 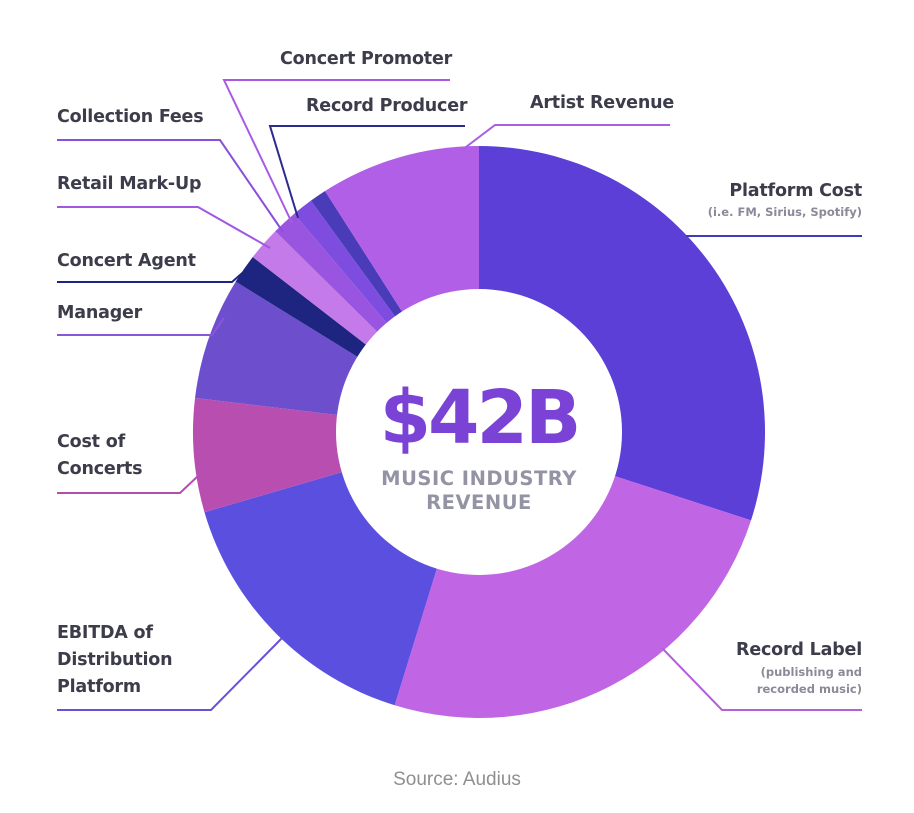 What do you see at coordinates (105, 633) in the screenshot?
I see `label-ebitda-of-distribution-platform-line-1: EBITDA of` at bounding box center [105, 633].